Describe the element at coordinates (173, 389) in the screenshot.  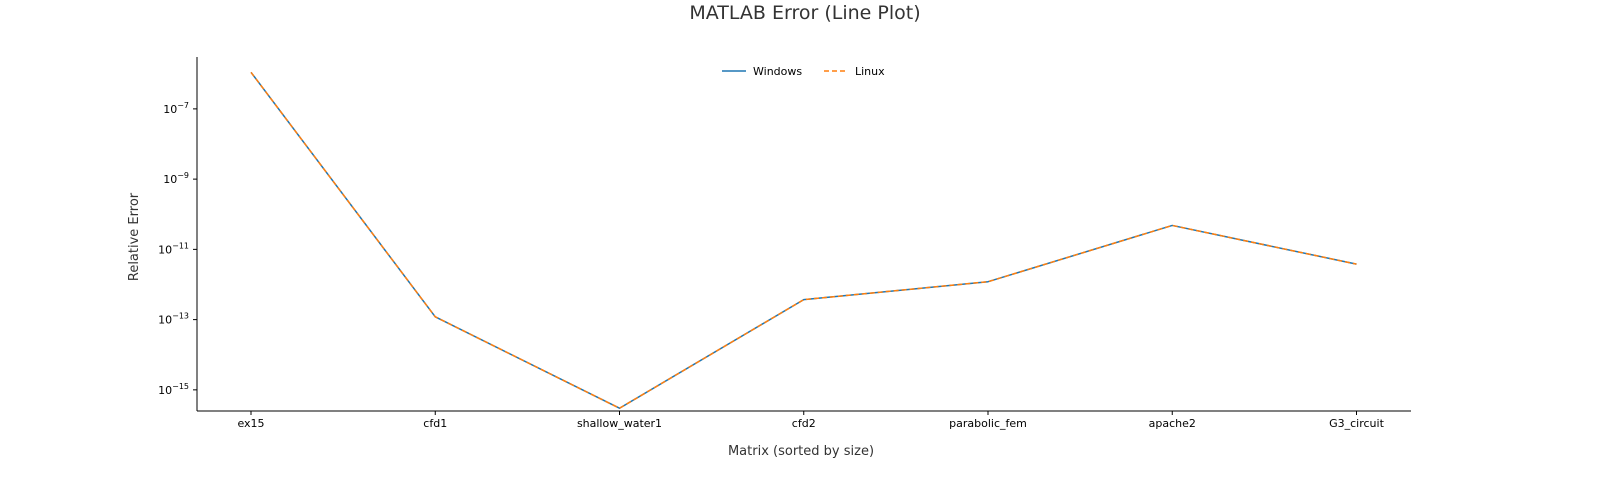
I see `y-tick-label: 10⁻¹⁵` at that location.